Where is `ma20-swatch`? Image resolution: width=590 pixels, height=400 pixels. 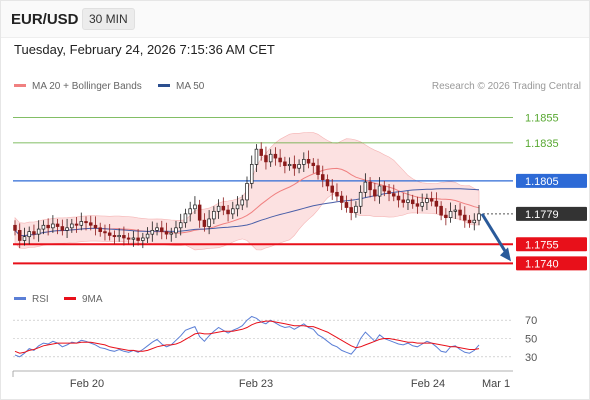
ma20-swatch is located at coordinates (20, 85).